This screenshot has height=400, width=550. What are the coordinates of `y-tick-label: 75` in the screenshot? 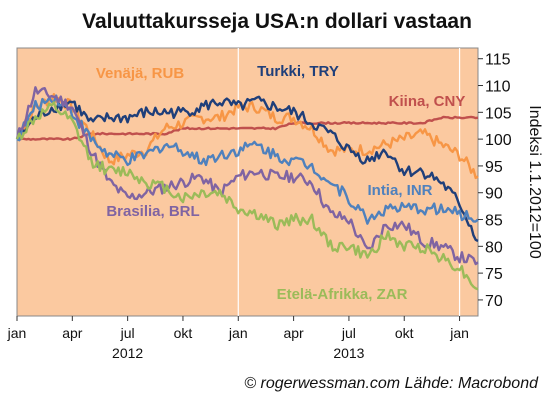 It's located at (494, 274).